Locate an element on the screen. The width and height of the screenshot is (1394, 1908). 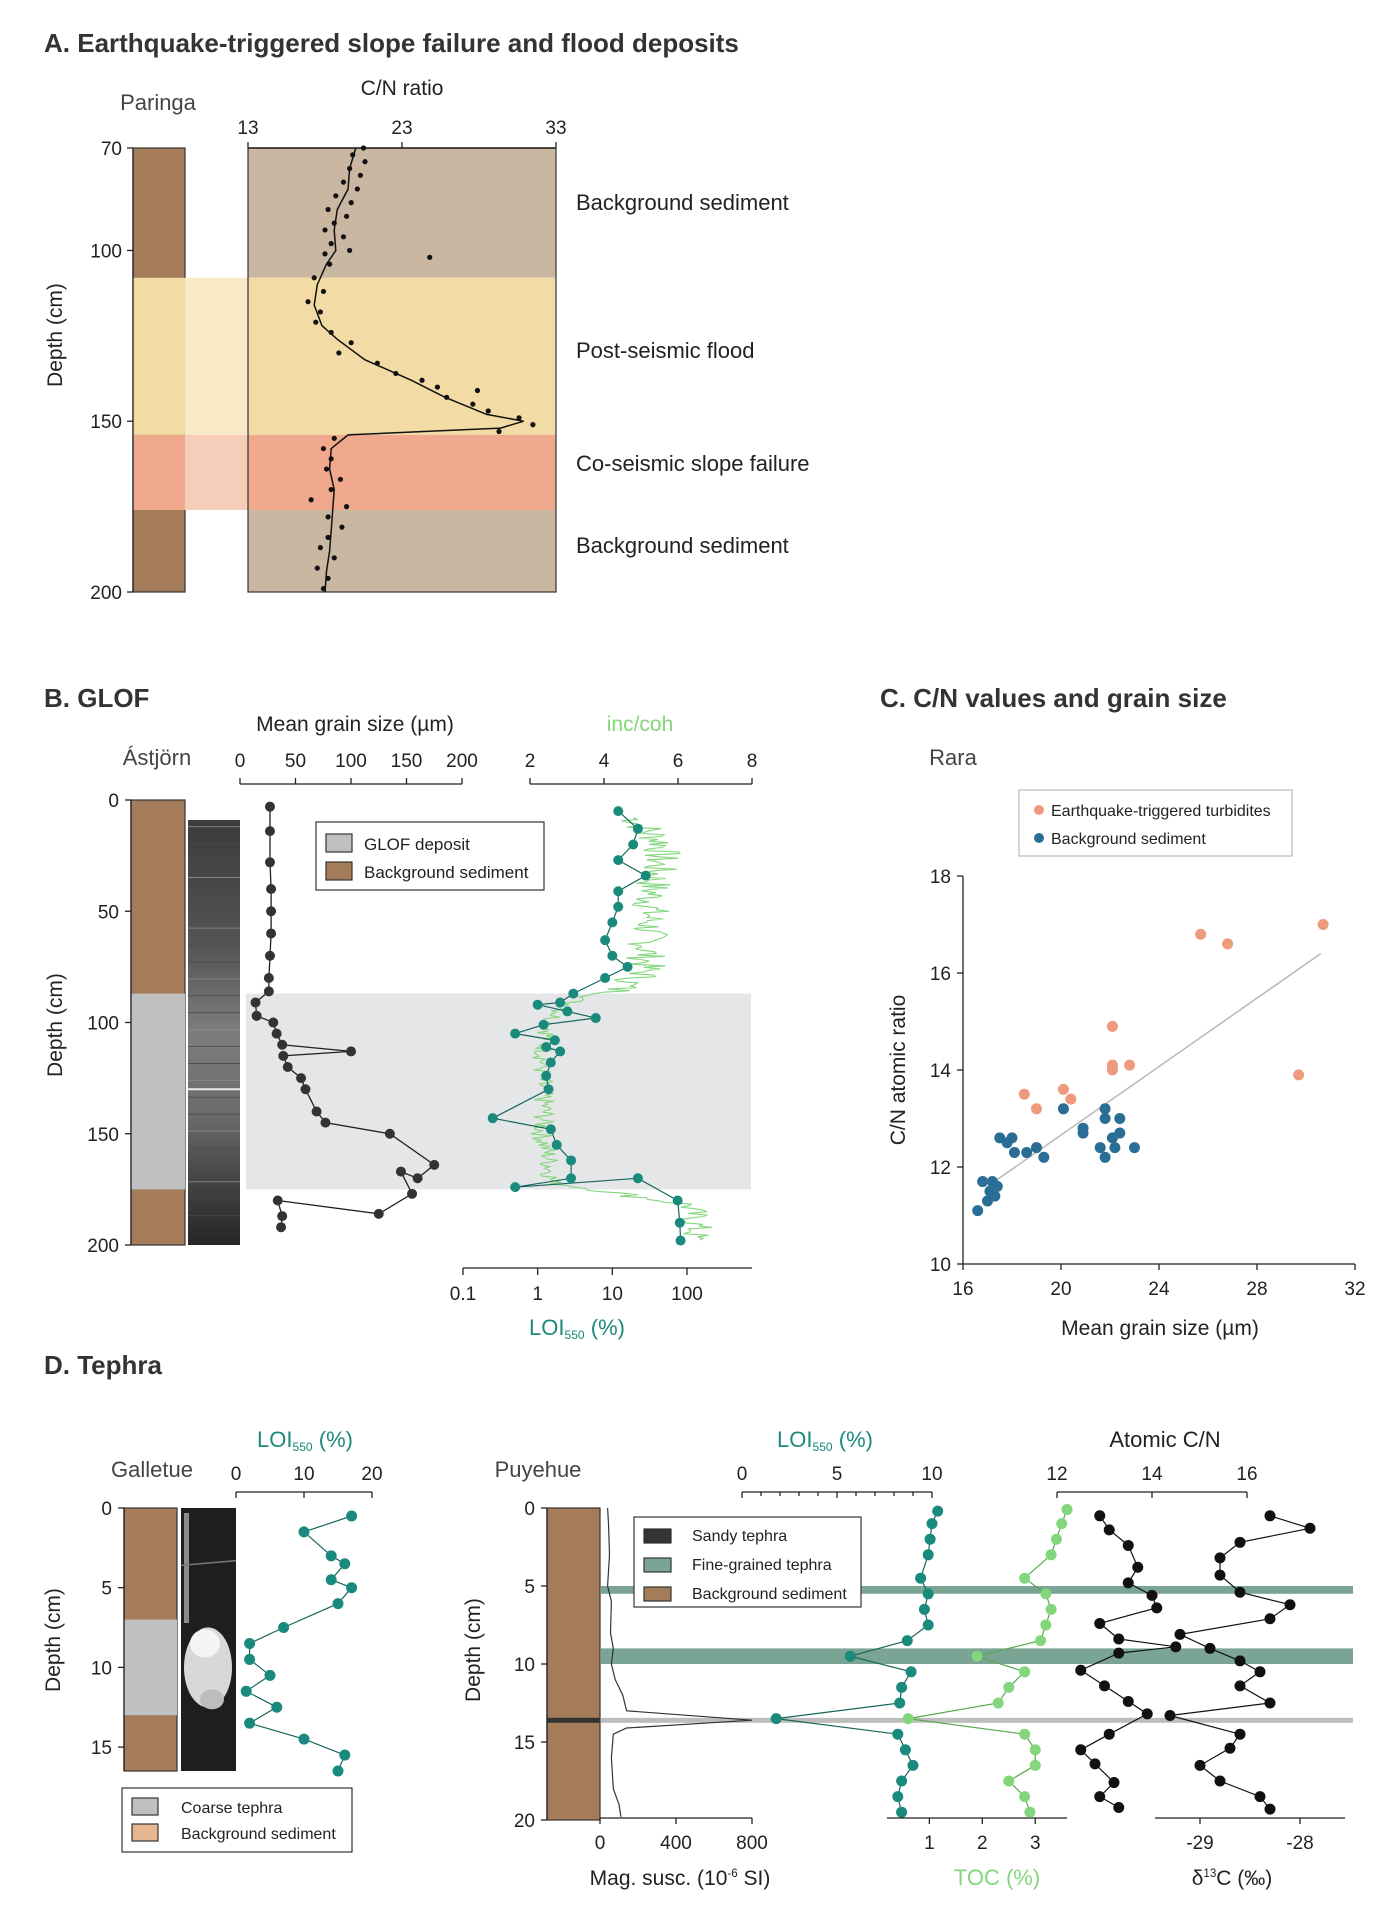
b-legend-background: Background sediment is located at coordinates (446, 872).